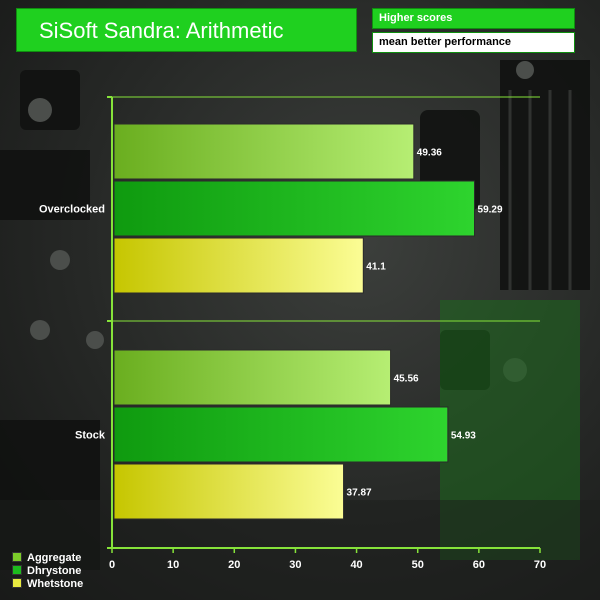 The width and height of the screenshot is (600, 600). Describe the element at coordinates (295, 565) in the screenshot. I see `x-tick-label-30: 30` at that location.